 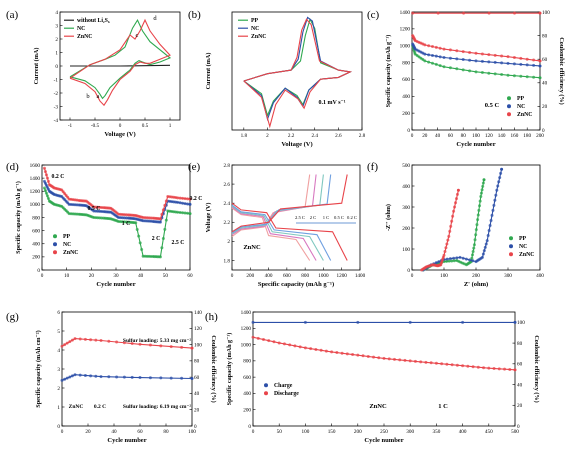 I want to click on rate-label: 0.2 C, so click(x=58, y=177).